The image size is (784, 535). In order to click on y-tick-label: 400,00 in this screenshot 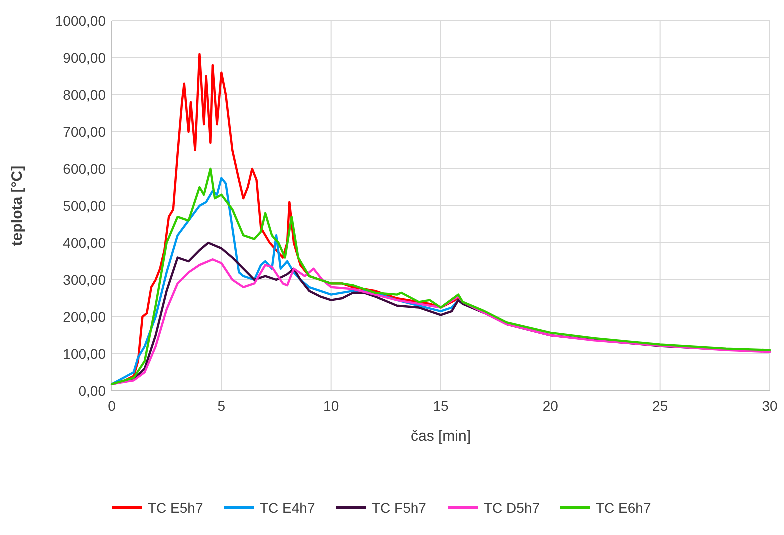, I will do `click(84, 243)`.